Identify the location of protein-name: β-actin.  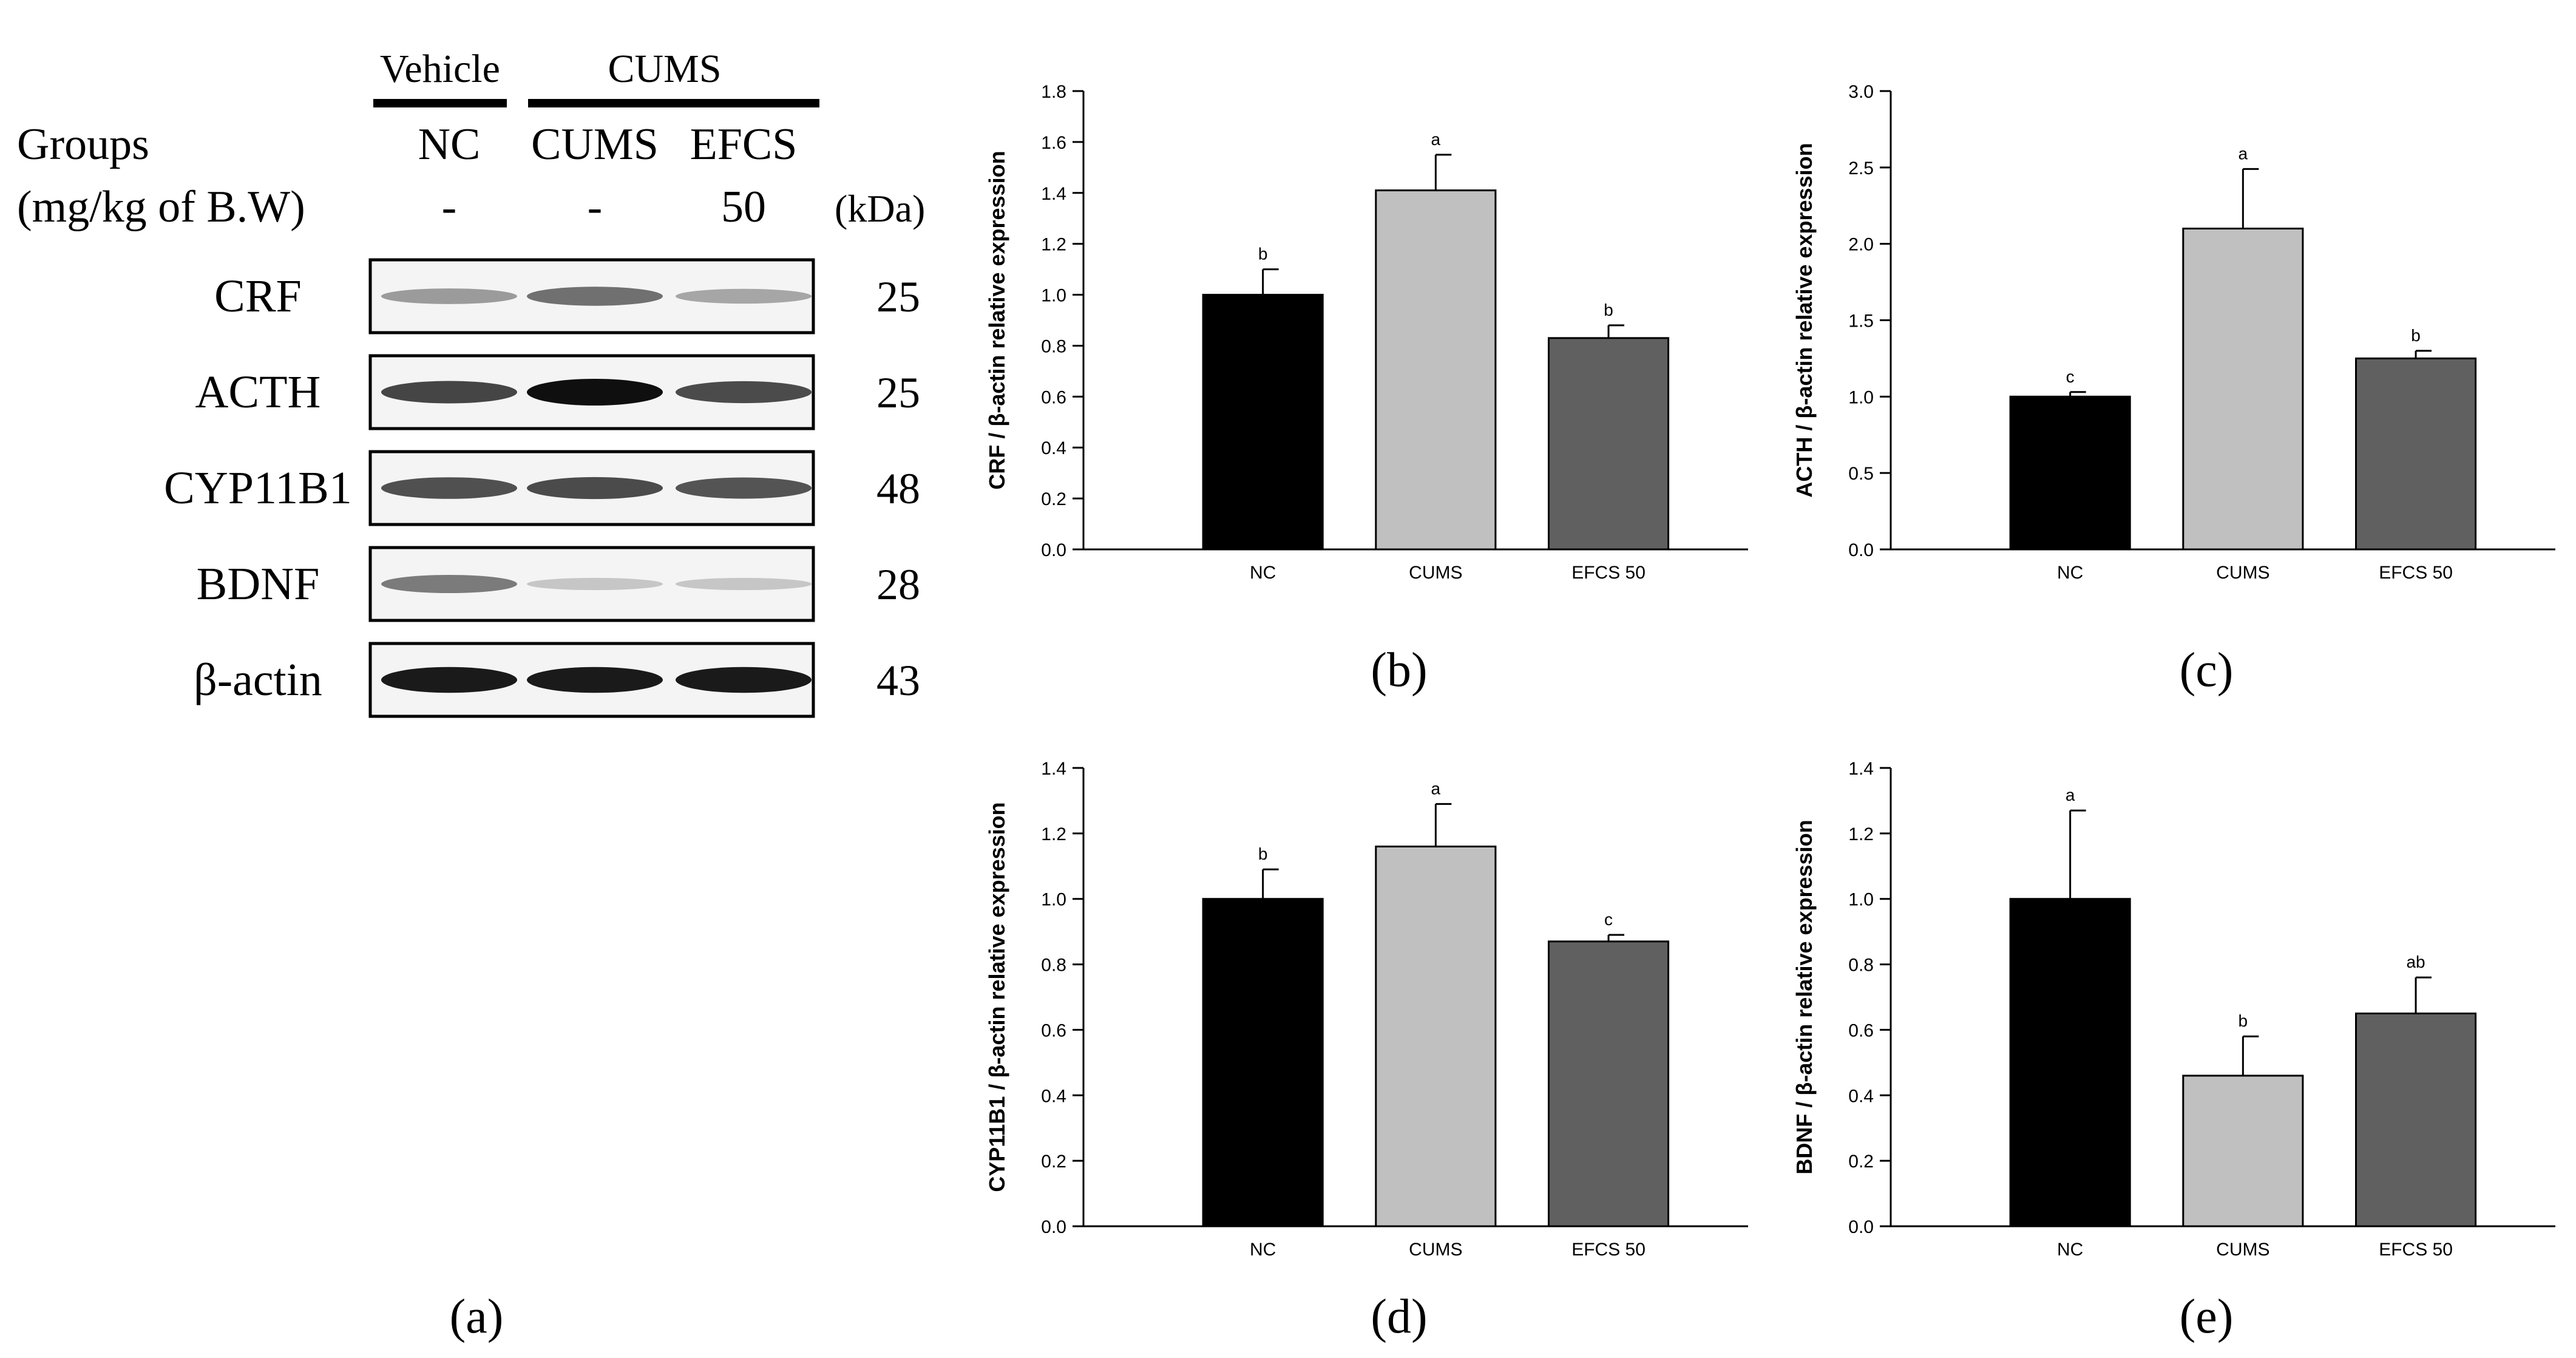
(258, 679).